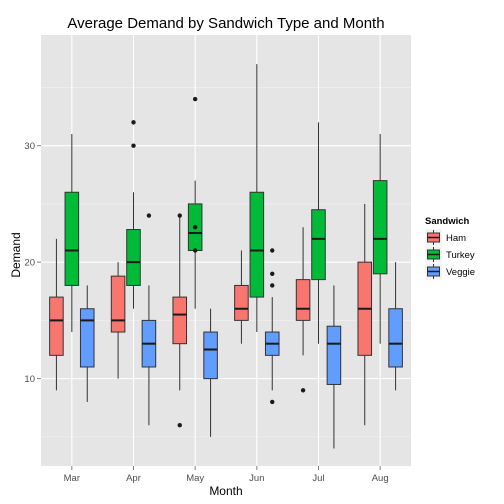  Describe the element at coordinates (226, 475) in the screenshot. I see `x-axis: Mar Apr May Jun Jul Aug` at that location.